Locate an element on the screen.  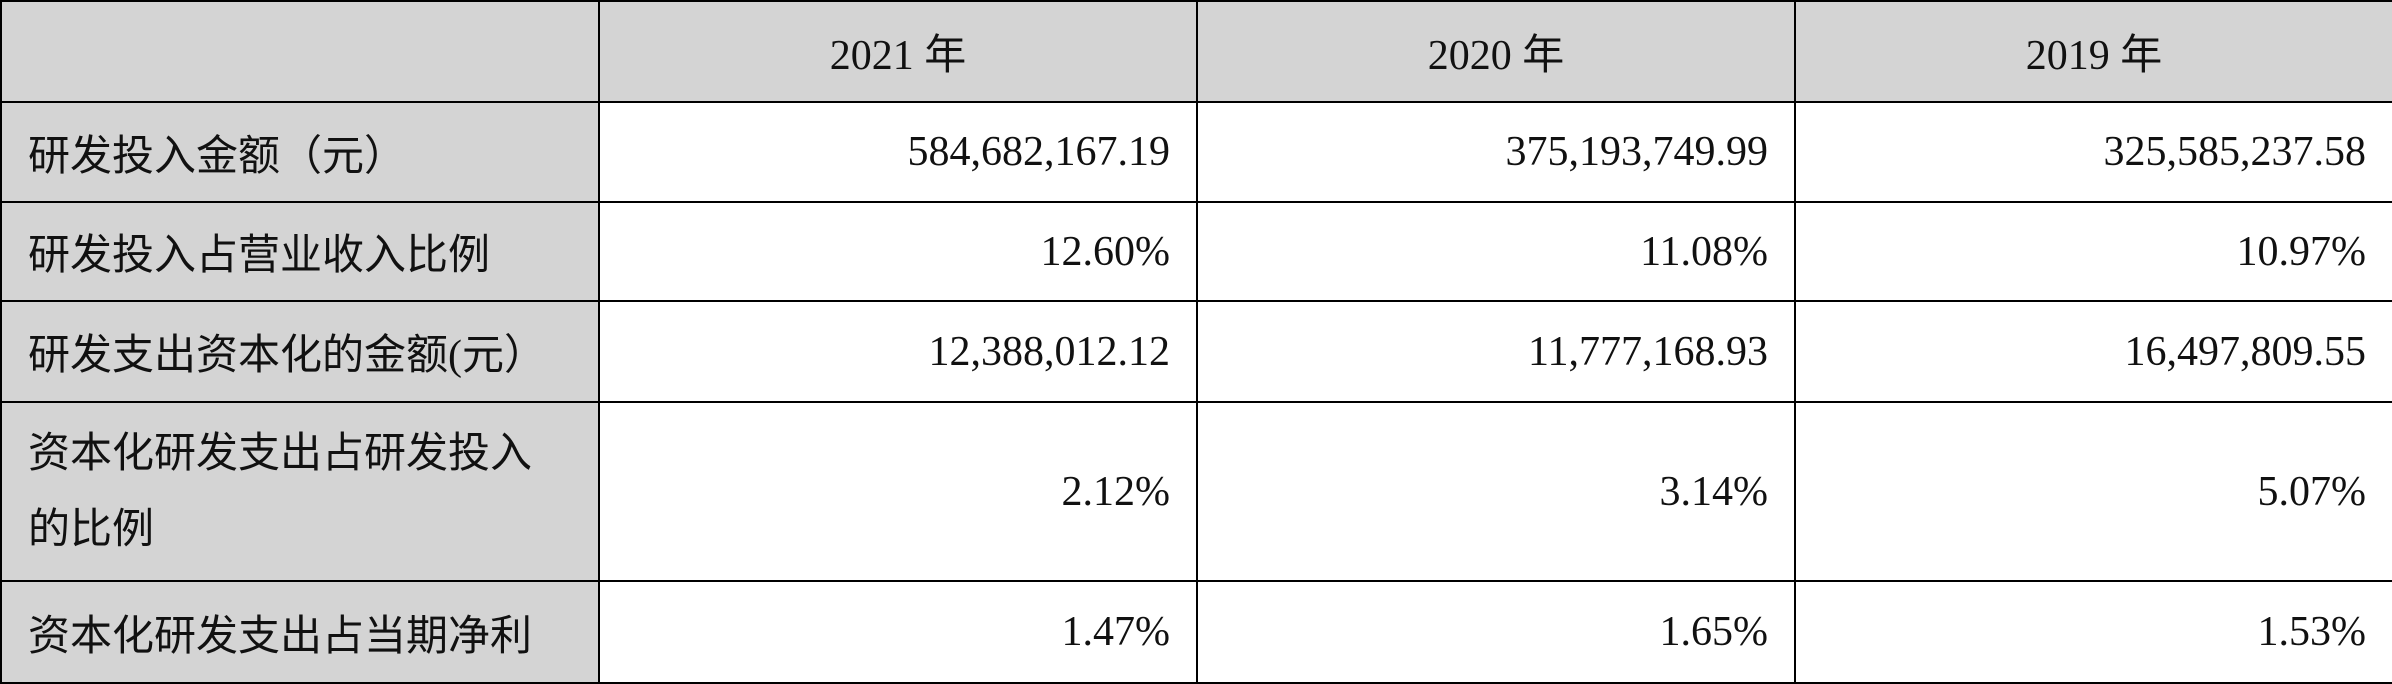
value-cell: 1.65% is located at coordinates (1496, 632).